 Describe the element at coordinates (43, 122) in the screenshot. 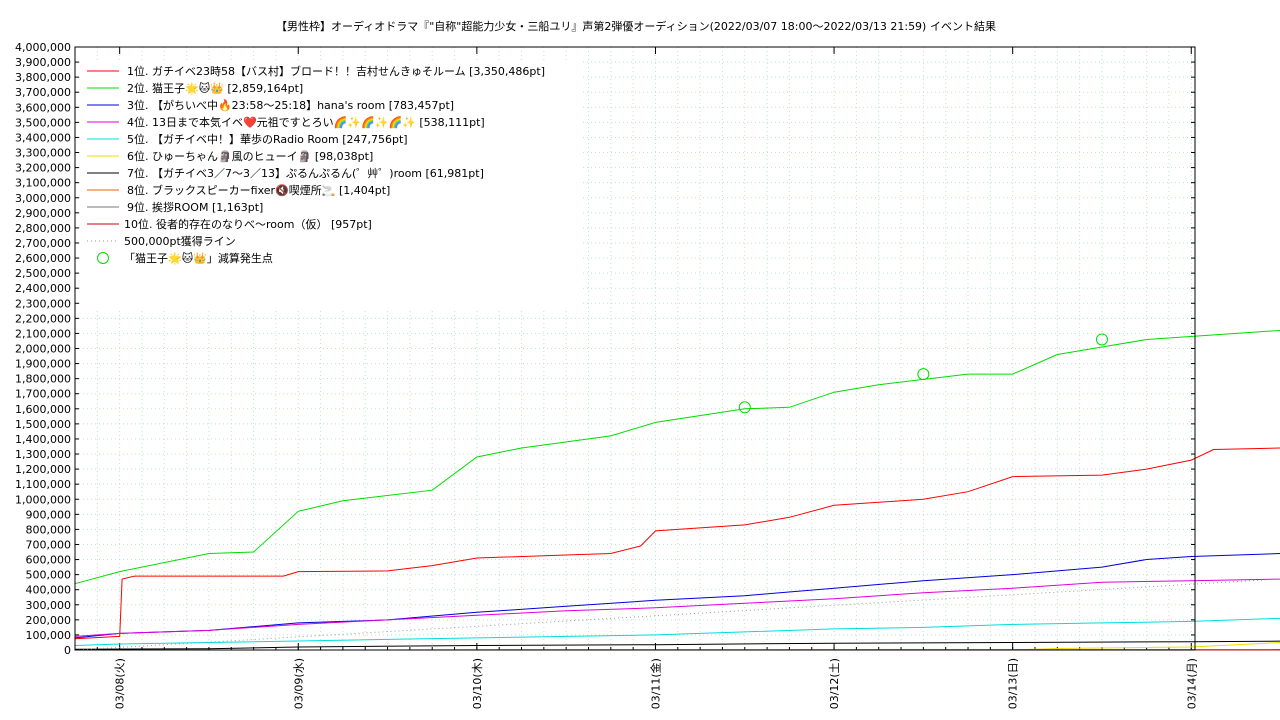

I see `y-tick-label: 3,500,000` at that location.